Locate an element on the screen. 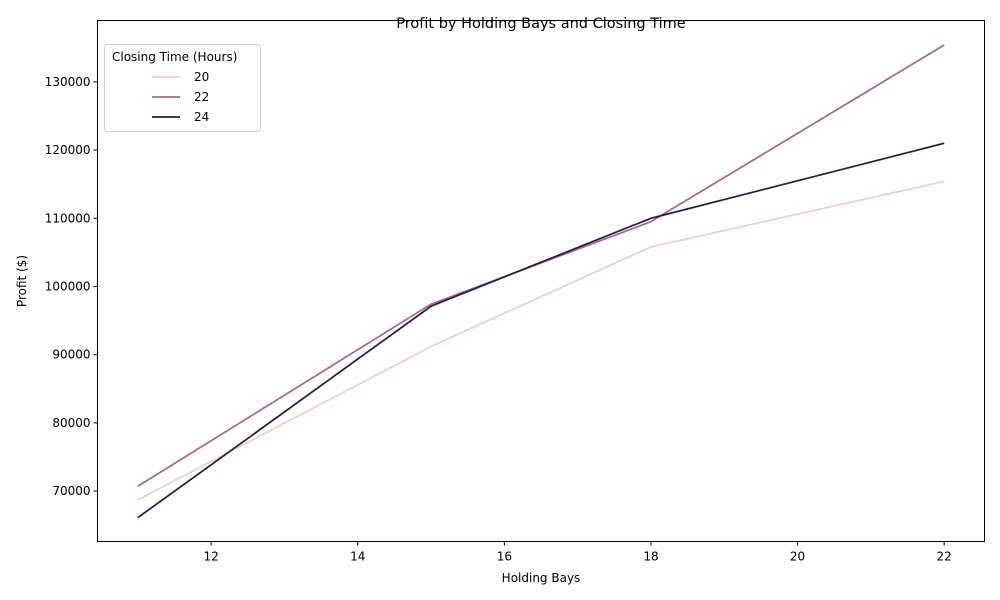 The height and width of the screenshot is (600, 1000). legend-box is located at coordinates (182, 88).